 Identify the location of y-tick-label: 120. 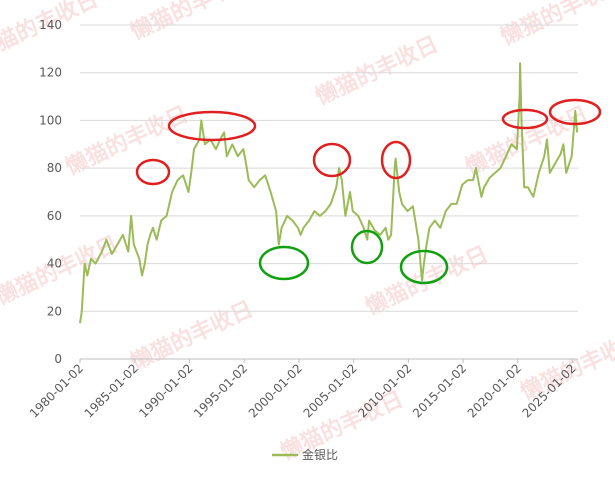
(50, 73).